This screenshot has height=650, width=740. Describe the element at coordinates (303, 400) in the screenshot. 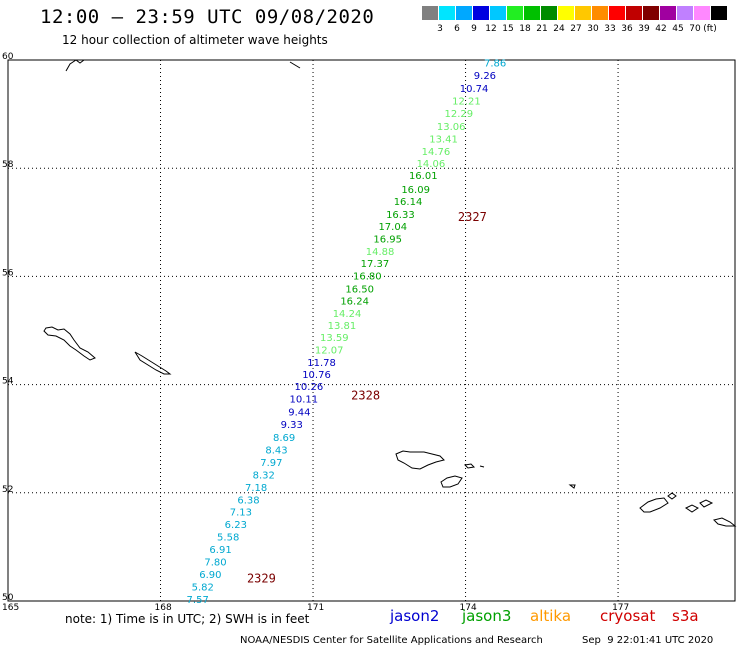

I see `swh-point-label: 10.11` at that location.